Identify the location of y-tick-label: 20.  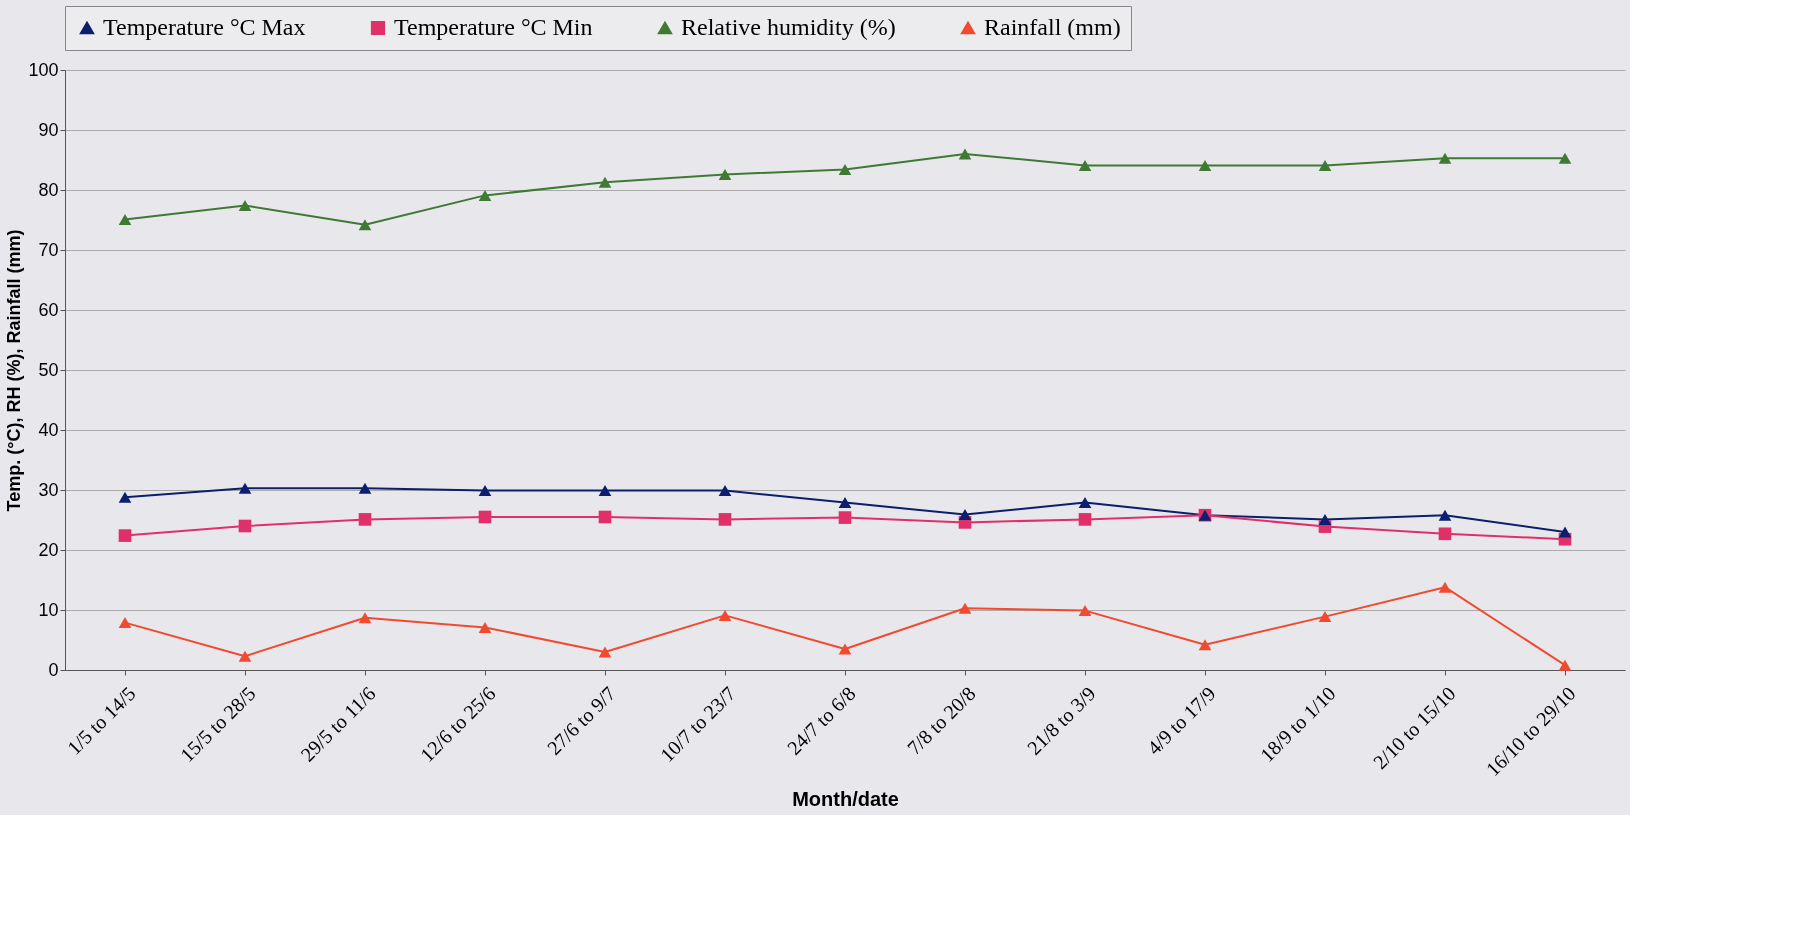
(48, 549).